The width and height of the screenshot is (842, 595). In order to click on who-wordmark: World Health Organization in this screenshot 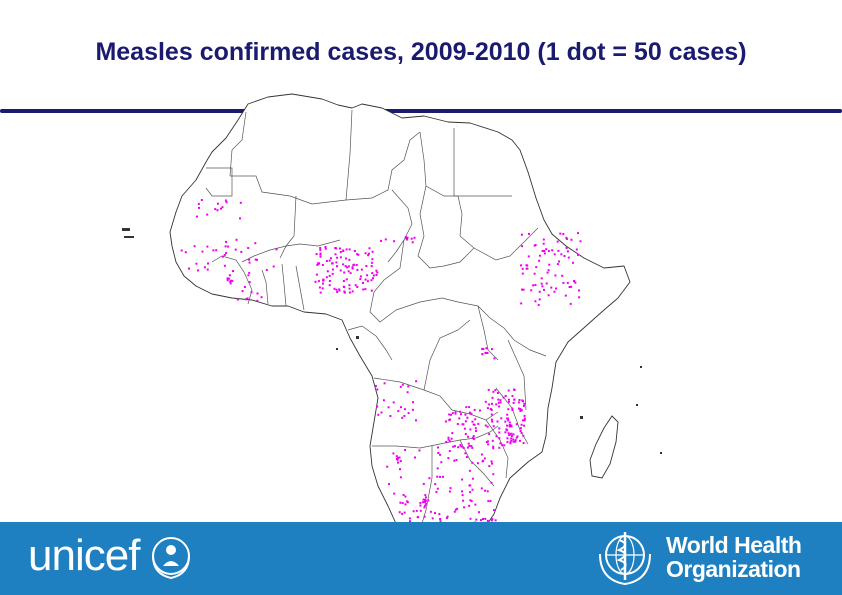, I will do `click(734, 557)`.